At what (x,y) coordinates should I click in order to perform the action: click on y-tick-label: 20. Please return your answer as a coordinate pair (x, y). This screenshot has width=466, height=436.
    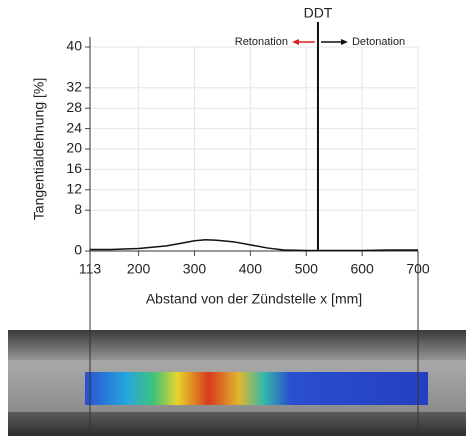
    Looking at the image, I should click on (74, 148).